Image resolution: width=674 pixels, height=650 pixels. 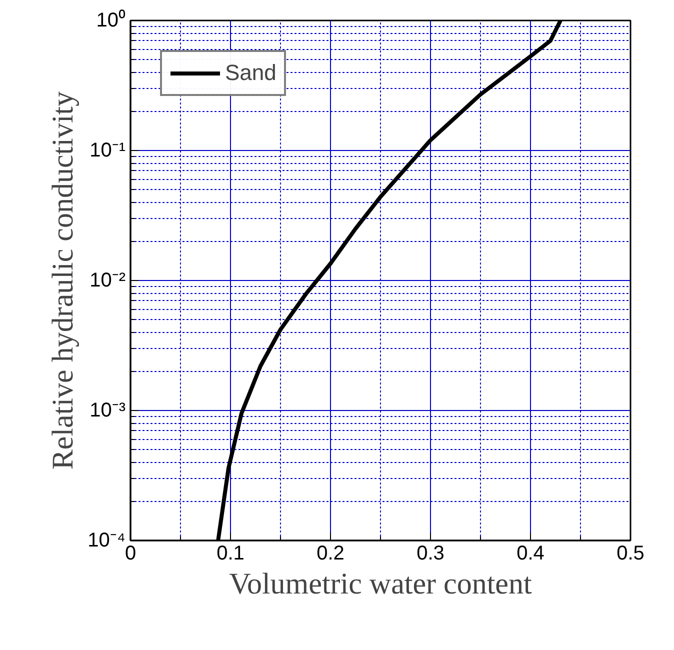 What do you see at coordinates (108, 281) in the screenshot?
I see `y-tick-label: 10⁻²` at bounding box center [108, 281].